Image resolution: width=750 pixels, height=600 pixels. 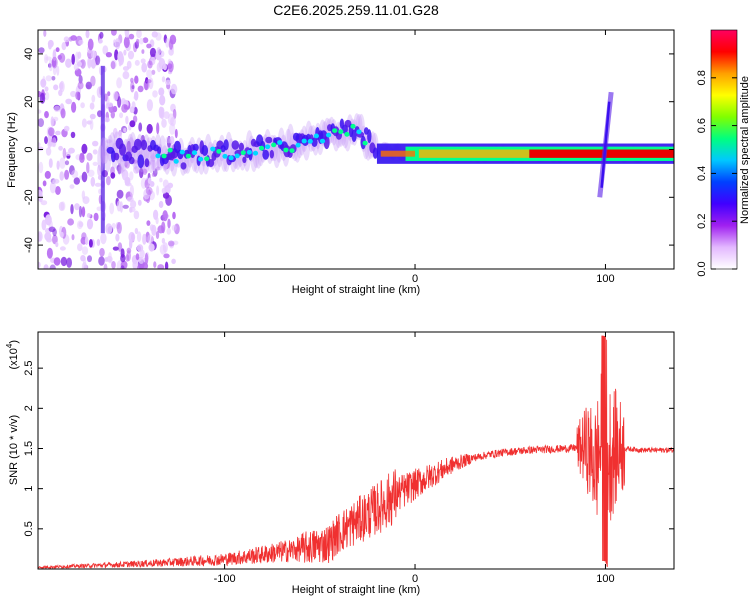 What do you see at coordinates (29, 197) in the screenshot?
I see `y-tick-label: -20` at bounding box center [29, 197].